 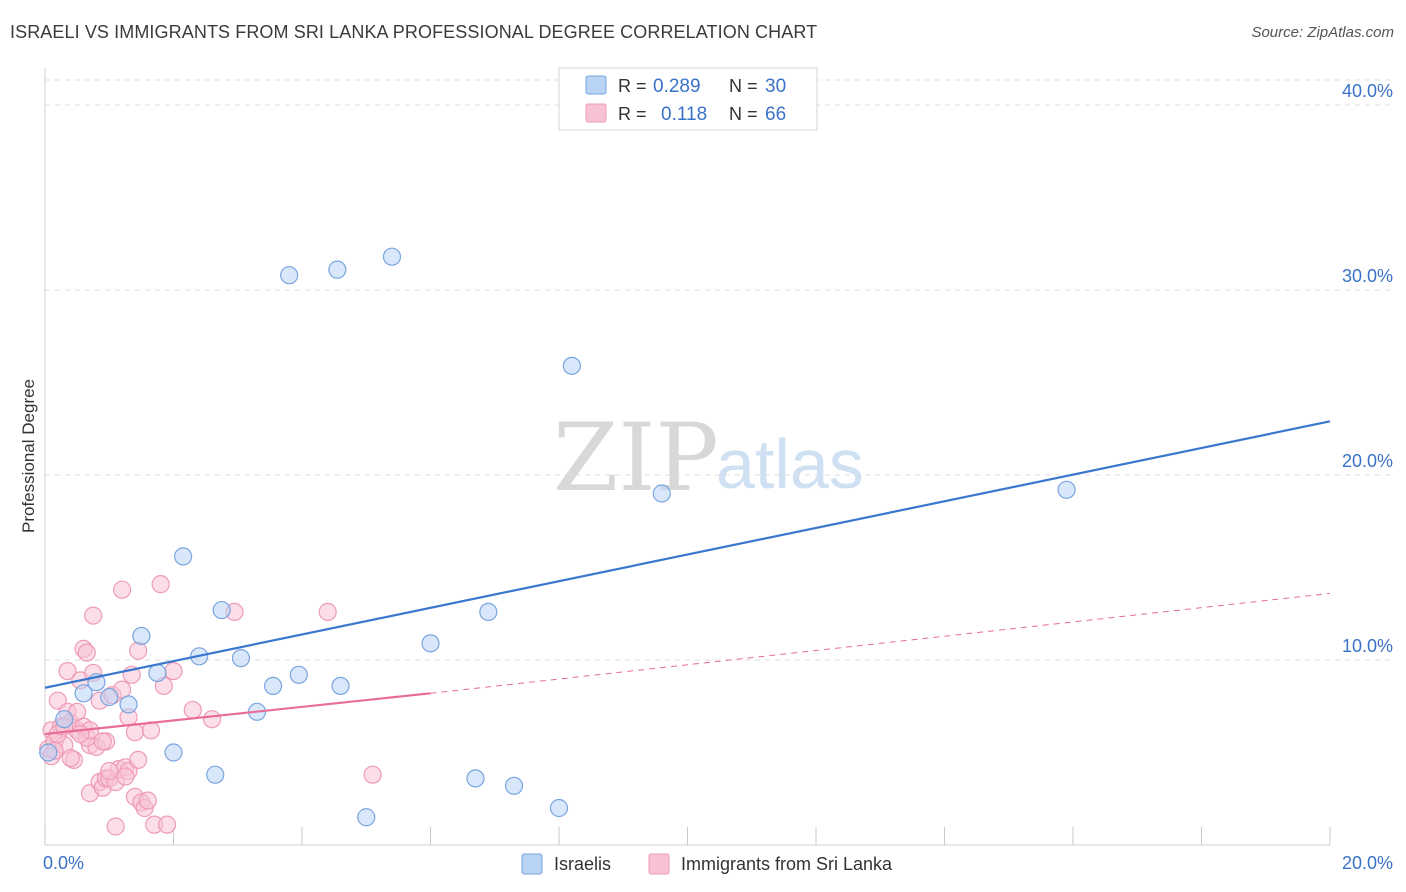 What do you see at coordinates (743, 86) in the screenshot?
I see `legend-n-label-israelis: N =` at bounding box center [743, 86].